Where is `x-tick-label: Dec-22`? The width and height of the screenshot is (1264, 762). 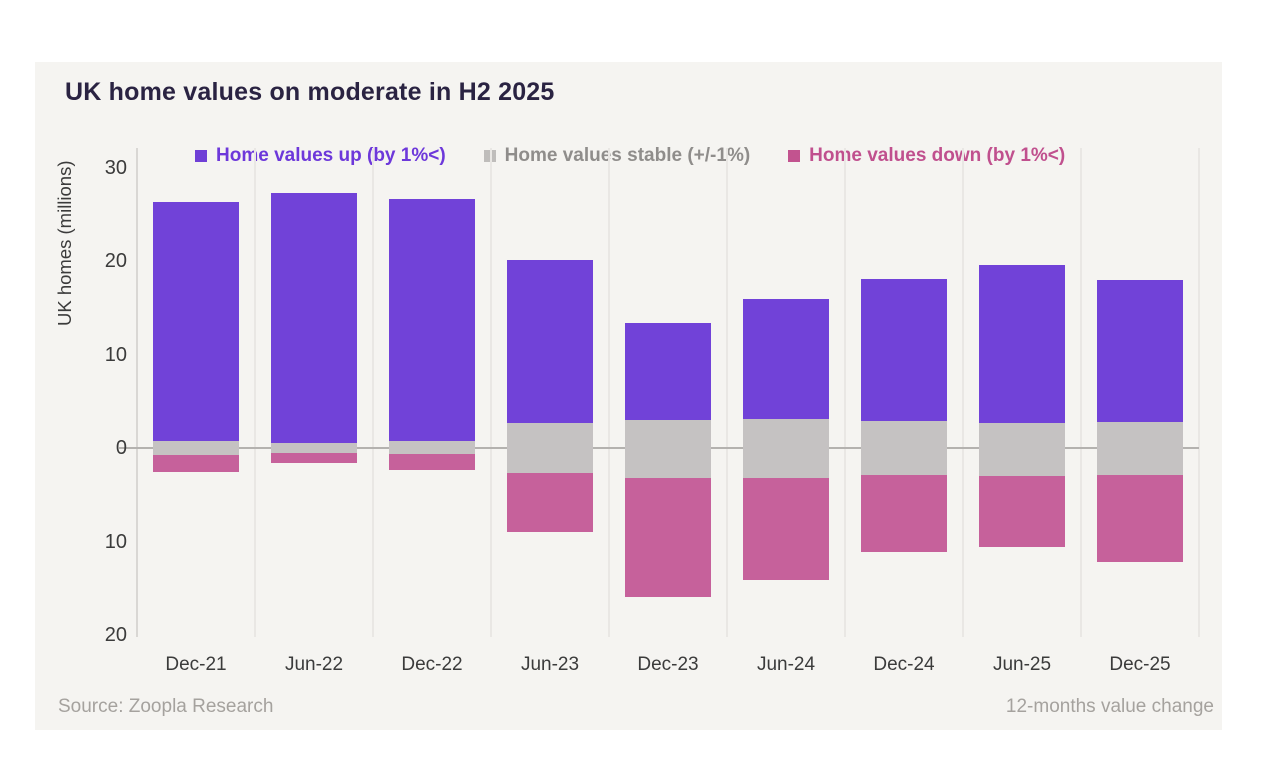 x-tick-label: Dec-22 is located at coordinates (432, 664).